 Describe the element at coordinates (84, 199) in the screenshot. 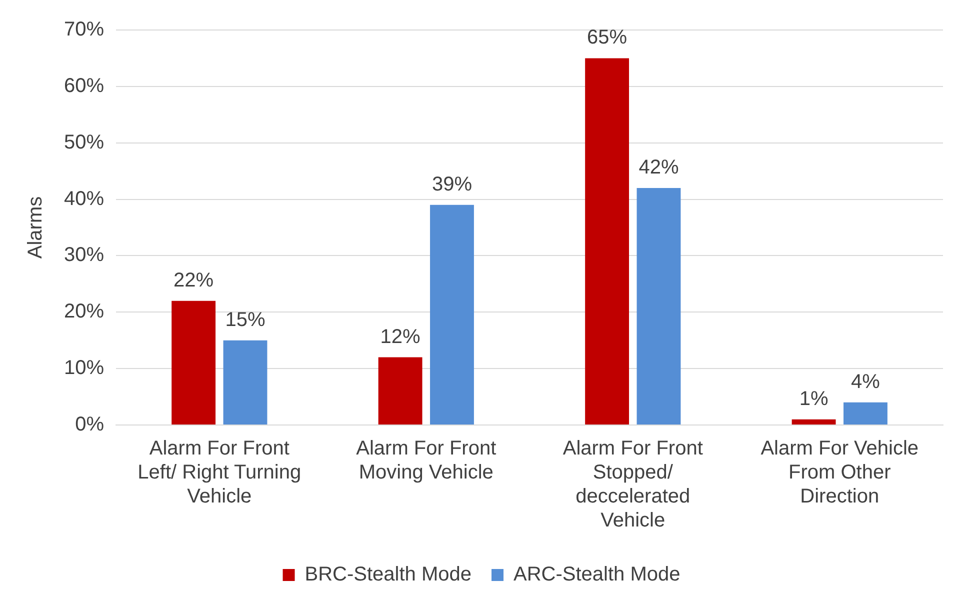

I see `y-tick-label: 40%` at that location.